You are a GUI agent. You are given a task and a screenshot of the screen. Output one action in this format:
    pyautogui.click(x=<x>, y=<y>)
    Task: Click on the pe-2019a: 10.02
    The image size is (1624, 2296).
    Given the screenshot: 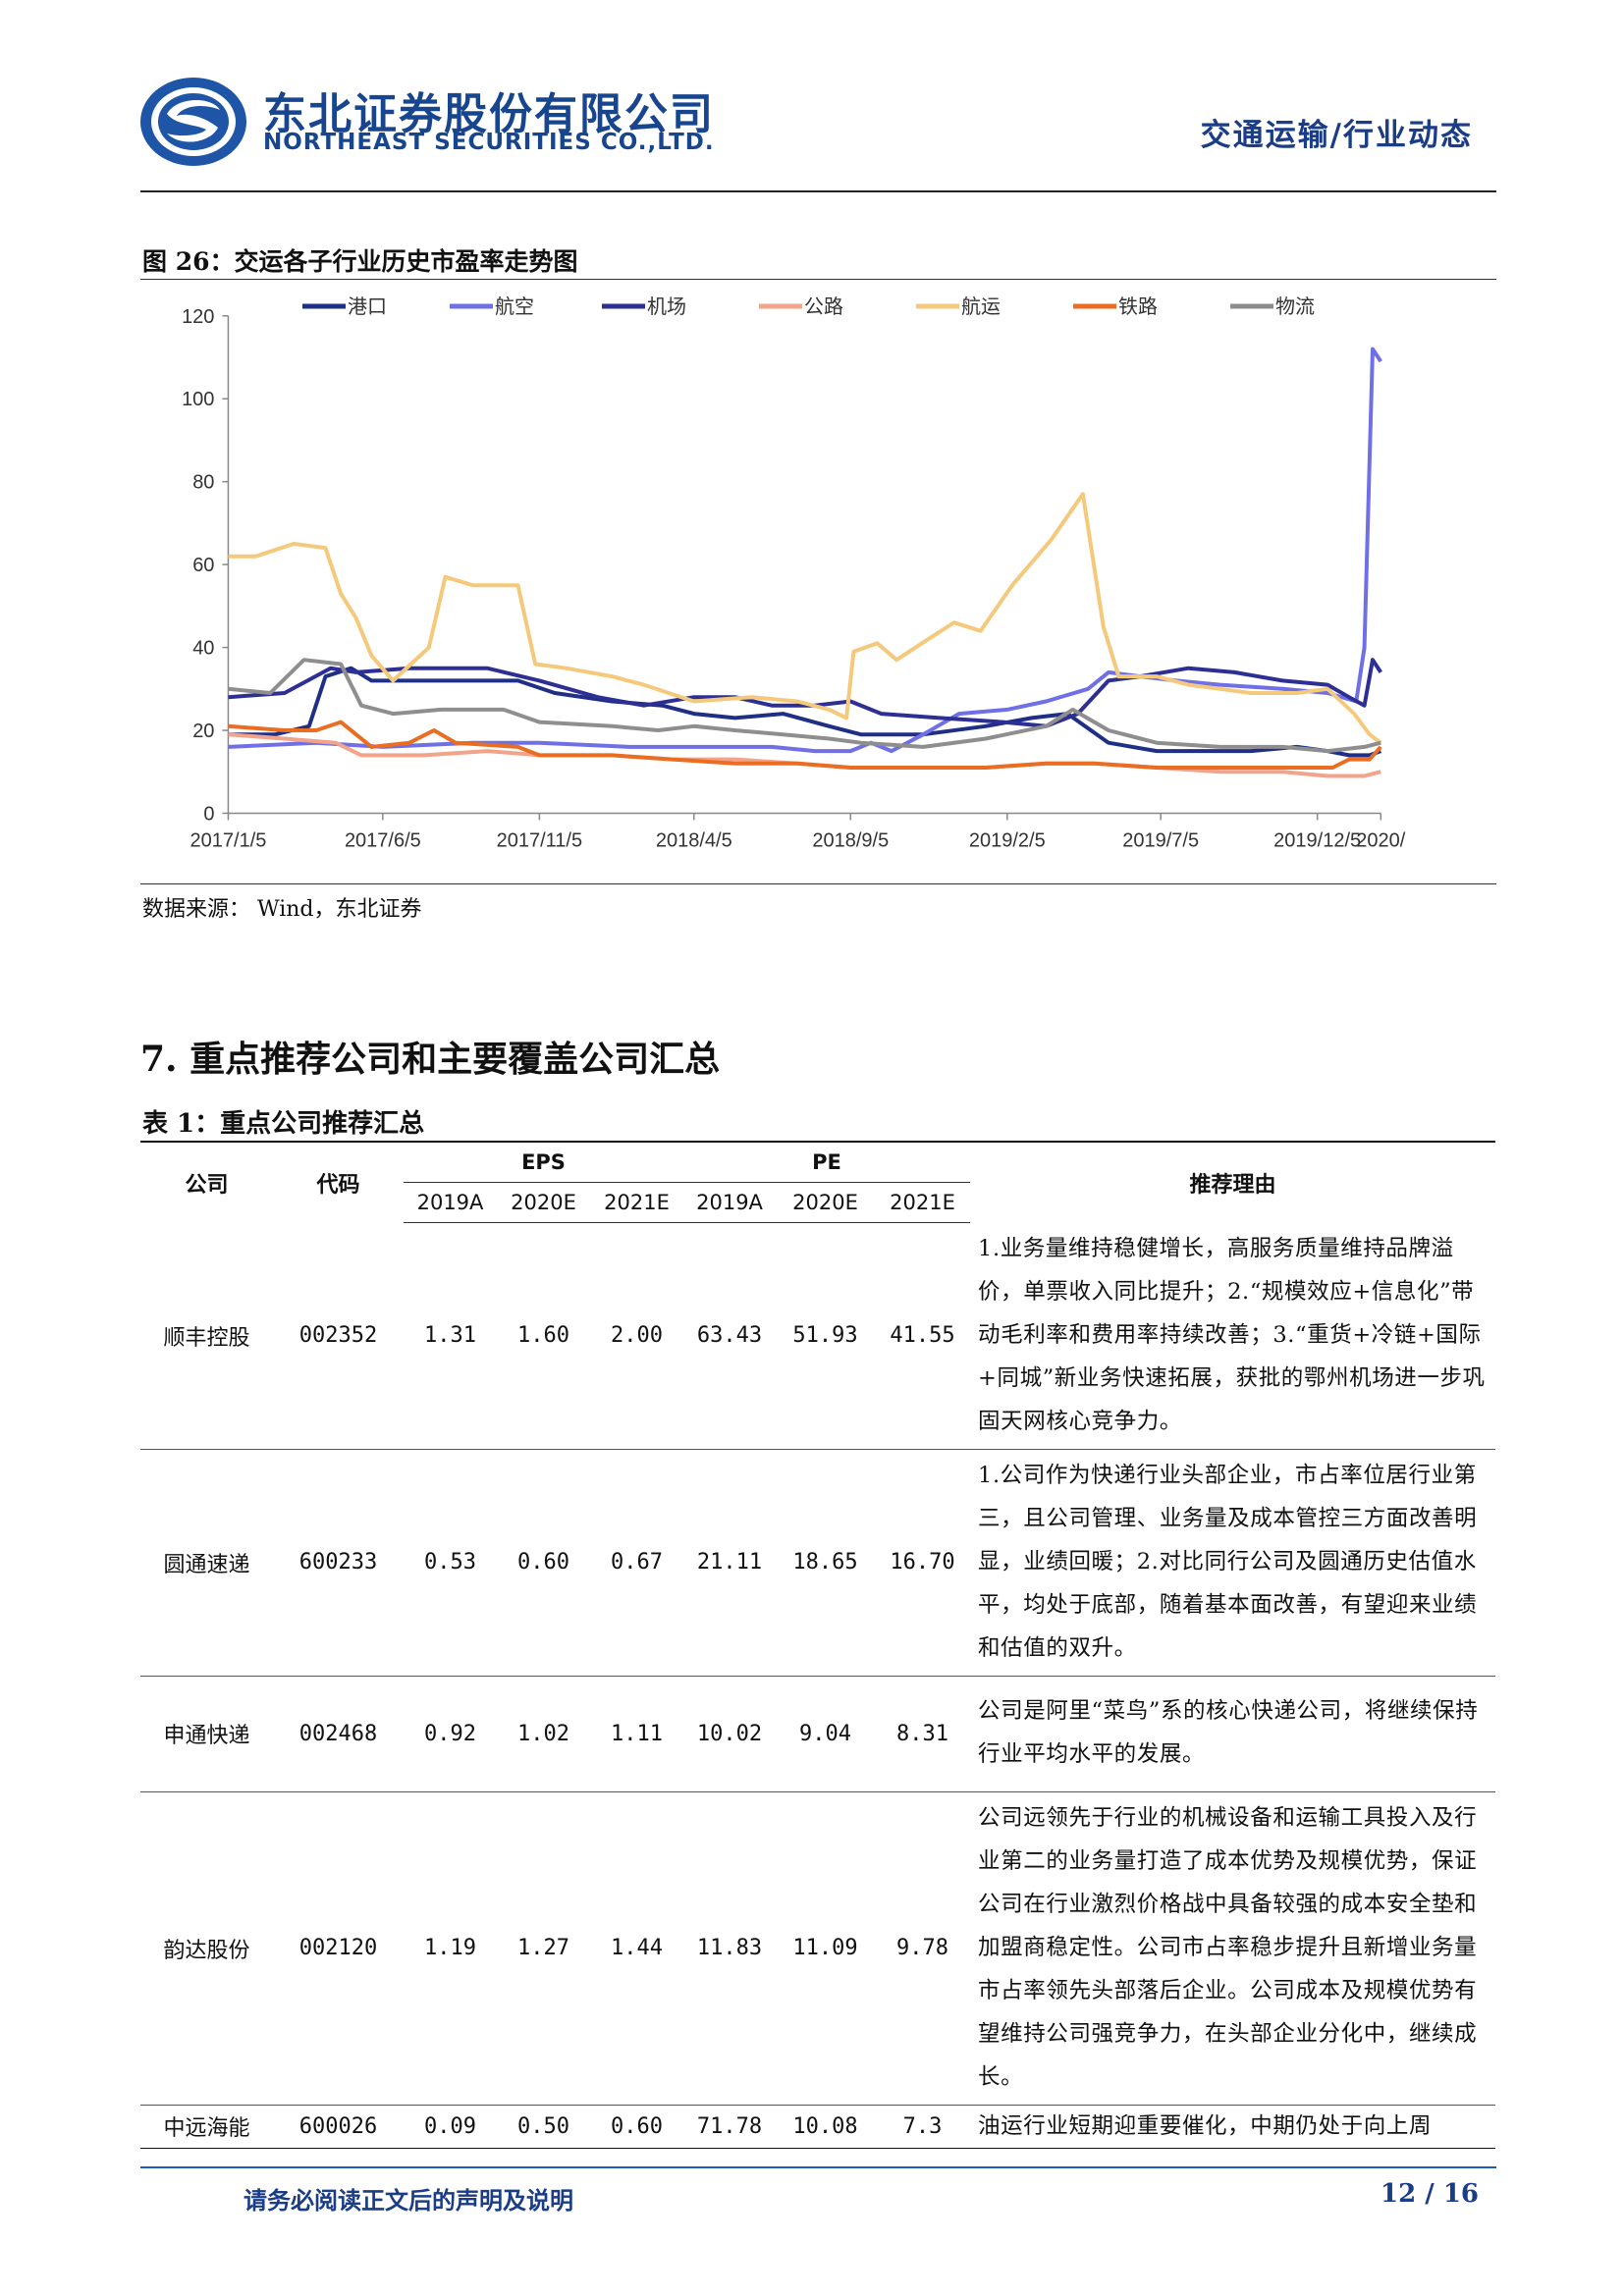 What is the action you would take?
    pyautogui.click(x=730, y=1734)
    